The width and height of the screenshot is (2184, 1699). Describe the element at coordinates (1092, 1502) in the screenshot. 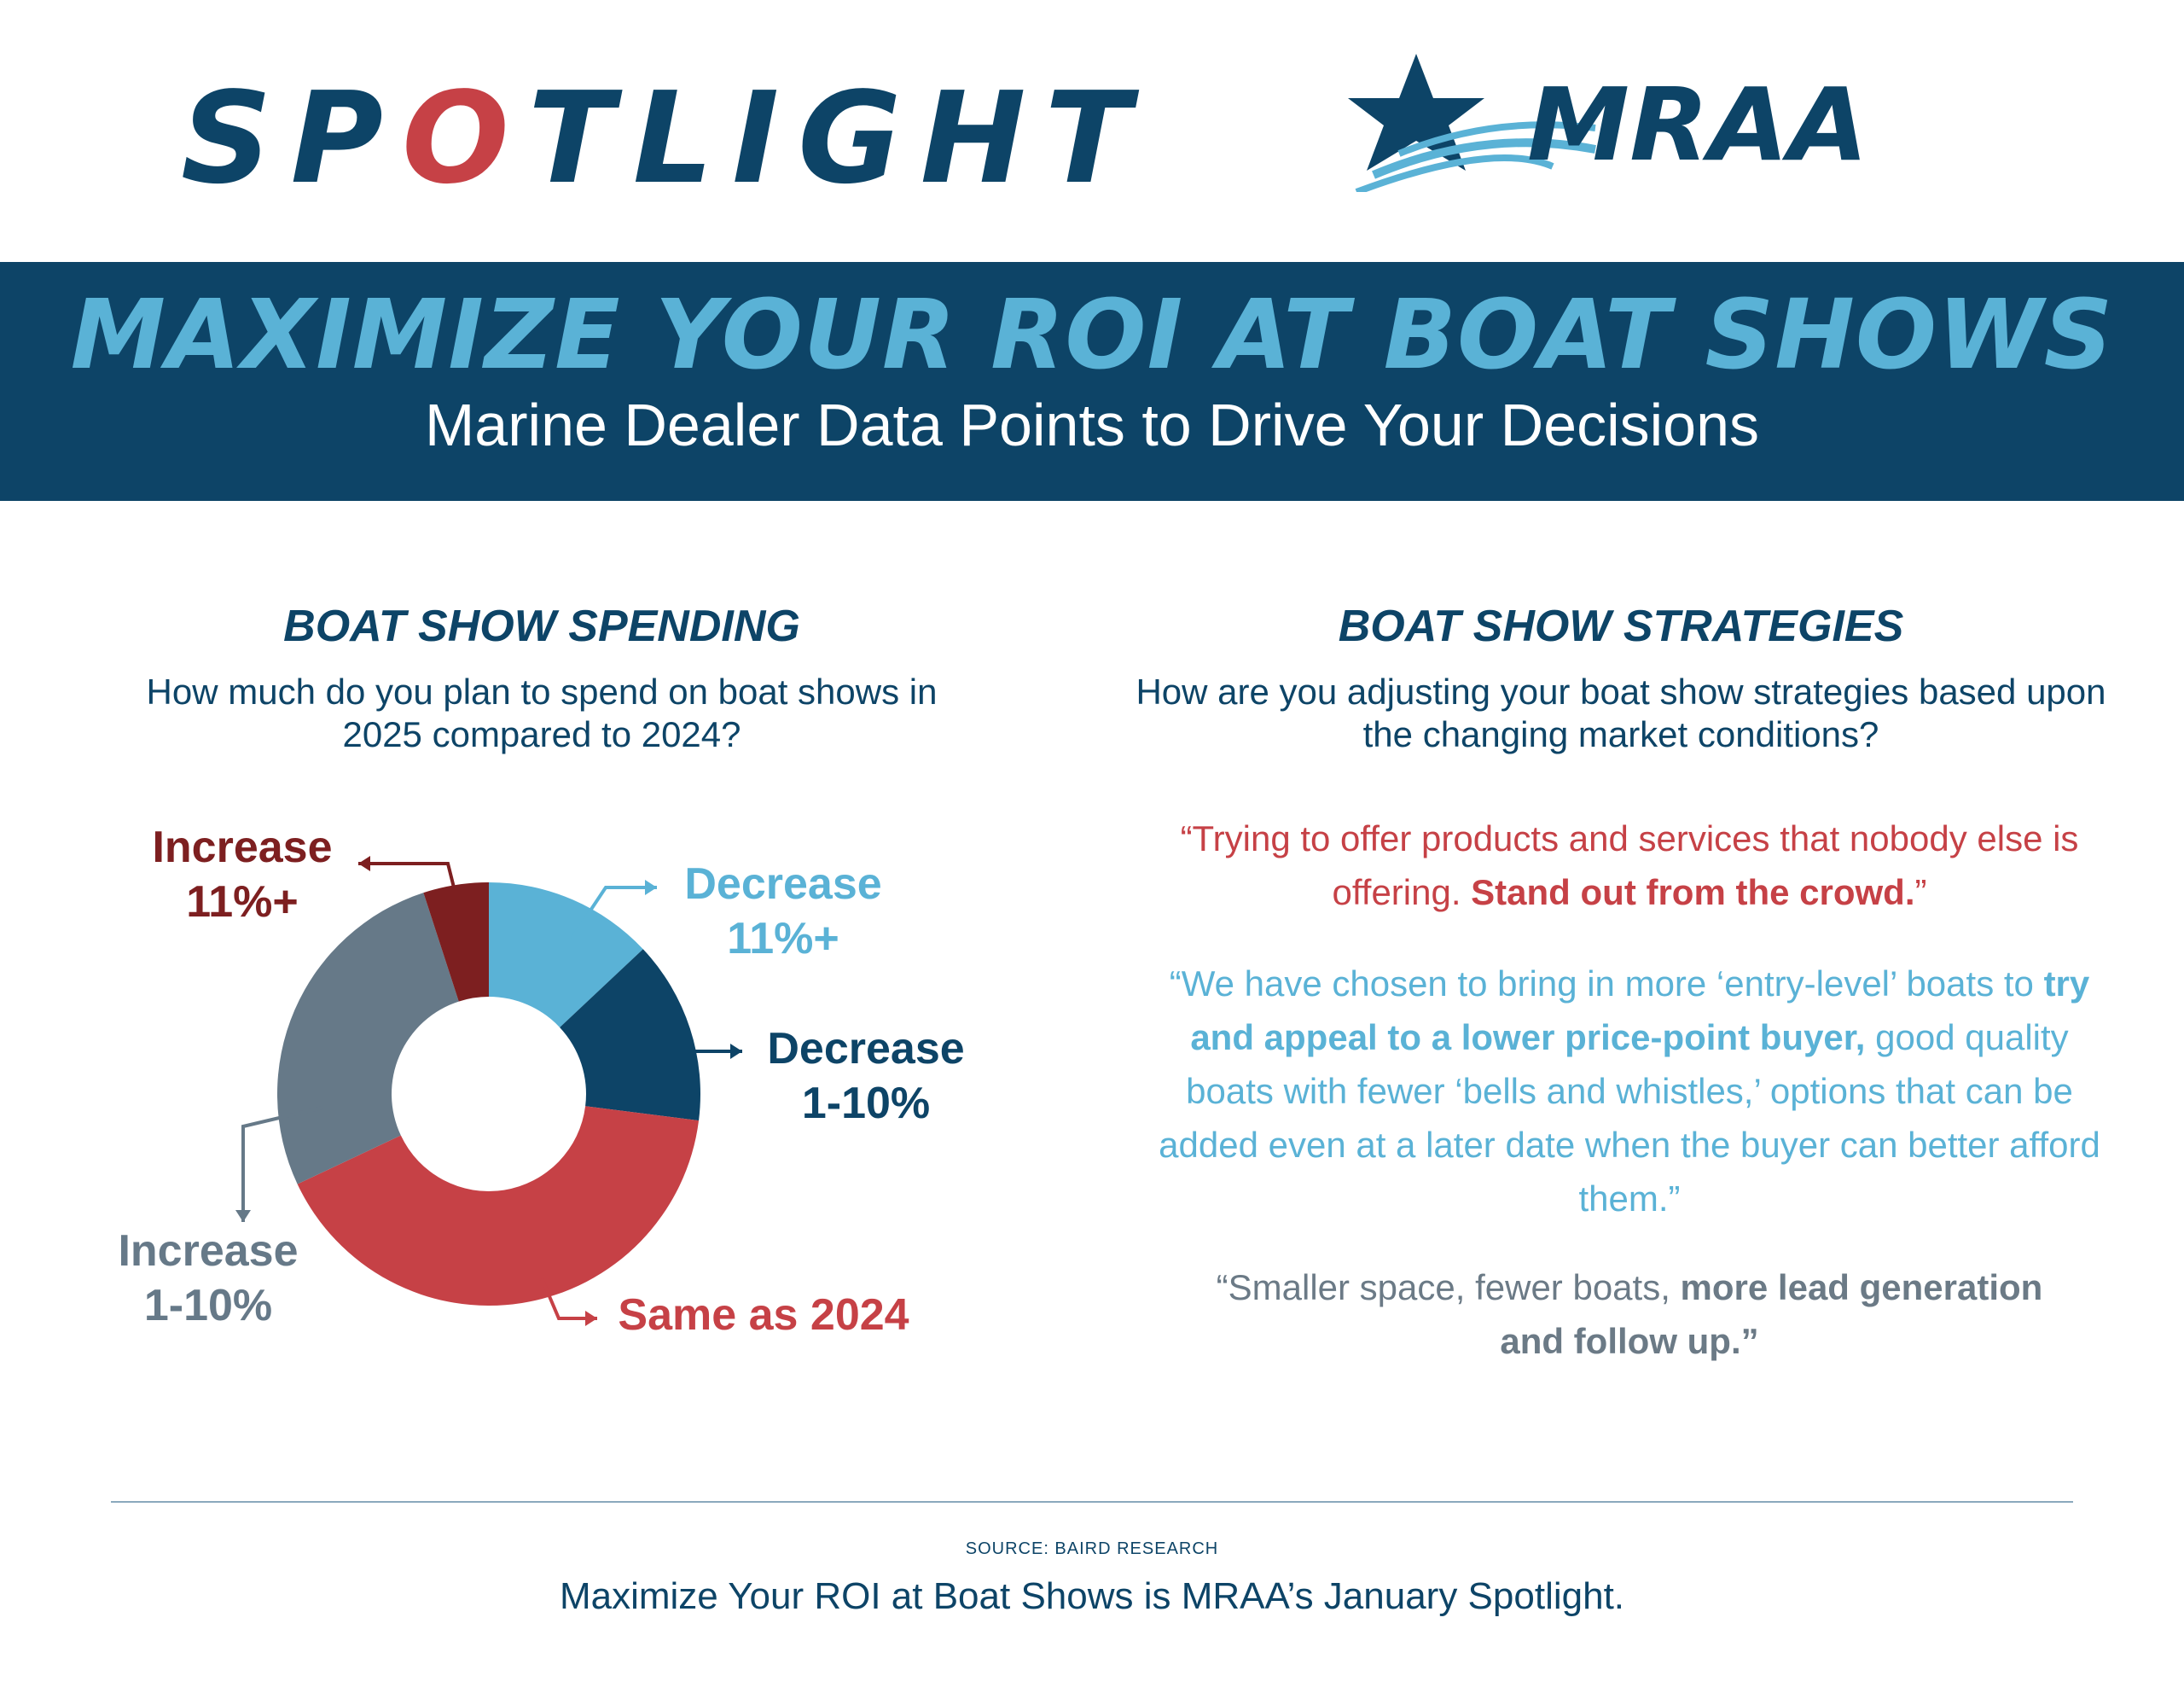

I see `footer-divider` at that location.